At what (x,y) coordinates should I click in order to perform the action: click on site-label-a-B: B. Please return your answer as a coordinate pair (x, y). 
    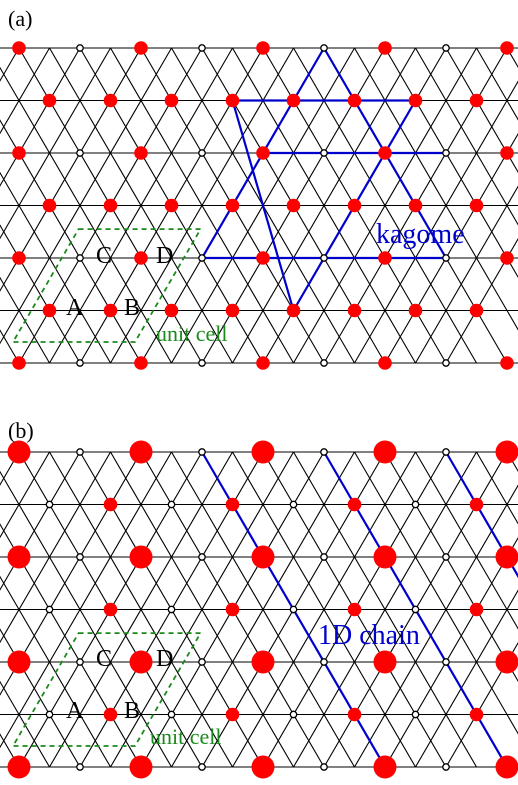
    Looking at the image, I should click on (132, 308).